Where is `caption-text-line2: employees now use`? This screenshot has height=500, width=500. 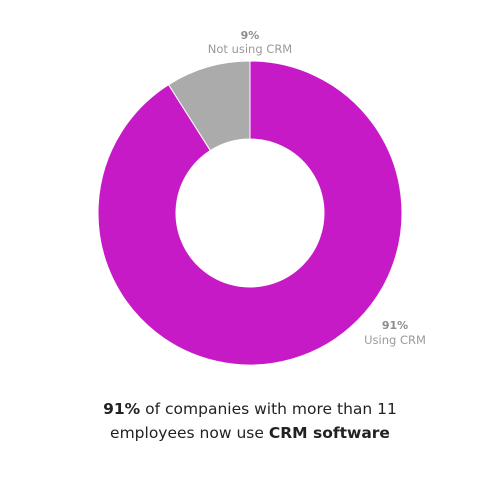 caption-text-line2: employees now use is located at coordinates (189, 433).